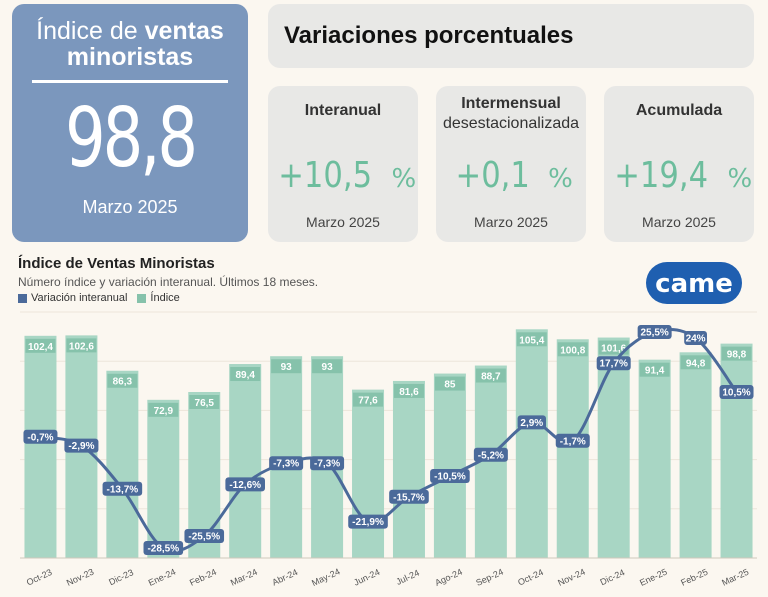  What do you see at coordinates (694, 577) in the screenshot?
I see `x-tick-label: Feb-25` at bounding box center [694, 577].